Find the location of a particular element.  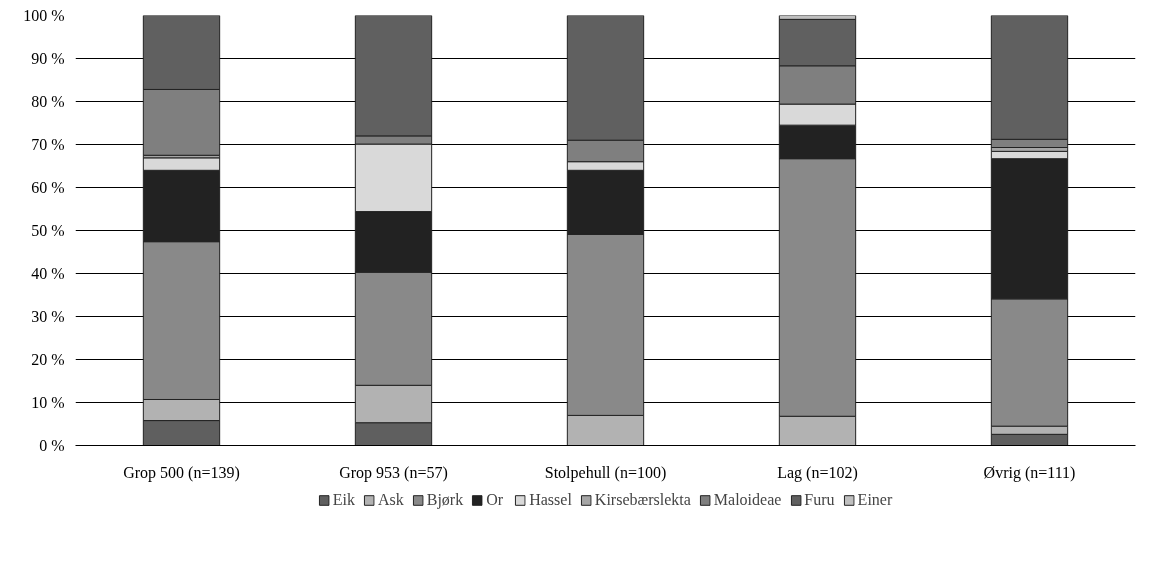

legend-label: Eik is located at coordinates (343, 500).